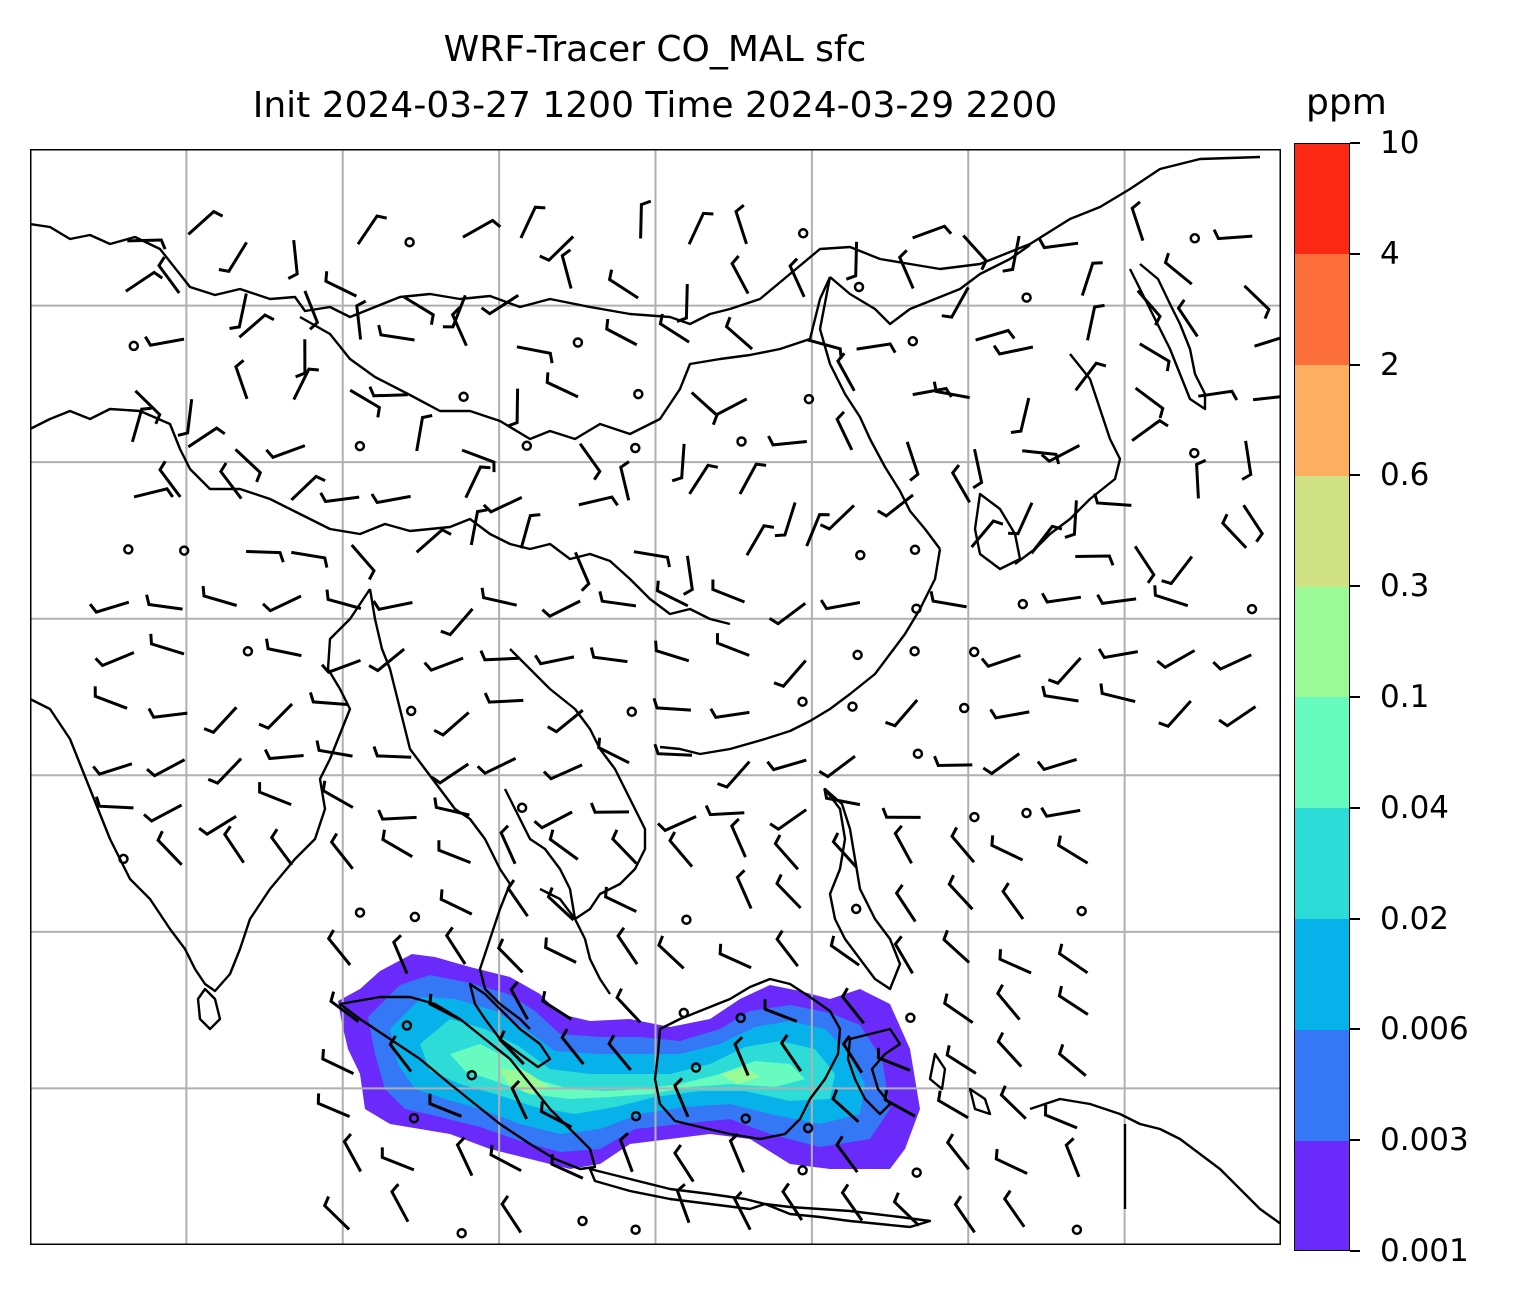  Describe the element at coordinates (1415, 918) in the screenshot. I see `colorbar-tick-label: 0.02` at that location.